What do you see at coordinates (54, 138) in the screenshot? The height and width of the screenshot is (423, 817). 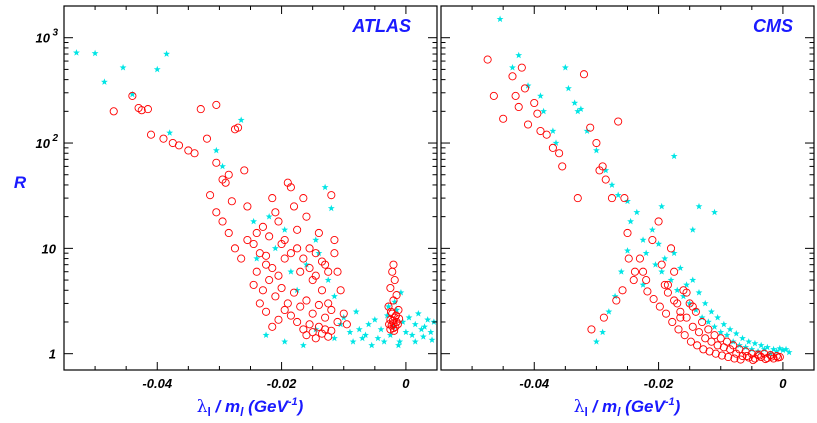 I see `y-tick-exponent: 2` at bounding box center [54, 138].